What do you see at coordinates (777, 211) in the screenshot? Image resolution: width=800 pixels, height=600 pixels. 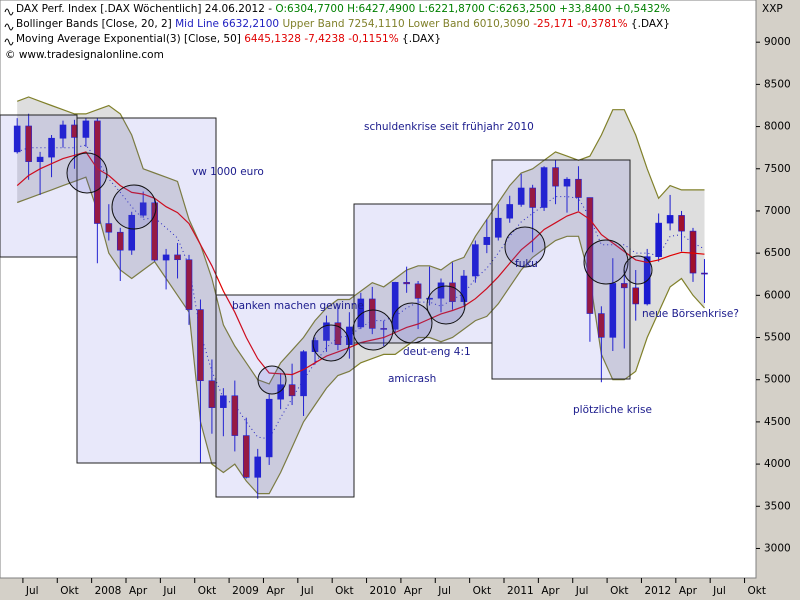 I see `y-tick-label: 7000` at bounding box center [777, 211].